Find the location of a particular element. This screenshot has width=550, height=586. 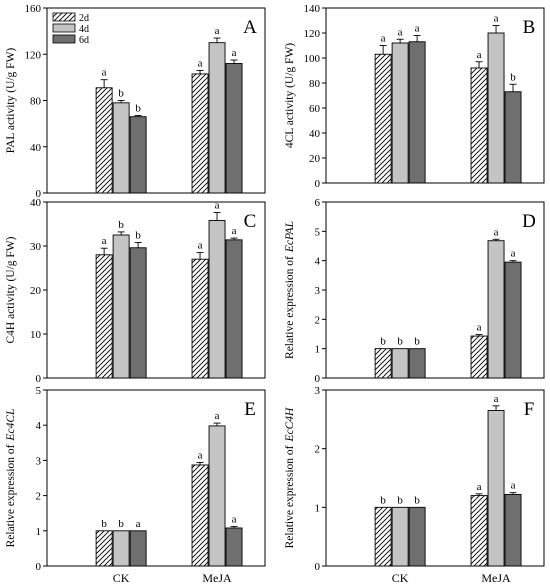

legend-label: 4d is located at coordinates (84, 29).